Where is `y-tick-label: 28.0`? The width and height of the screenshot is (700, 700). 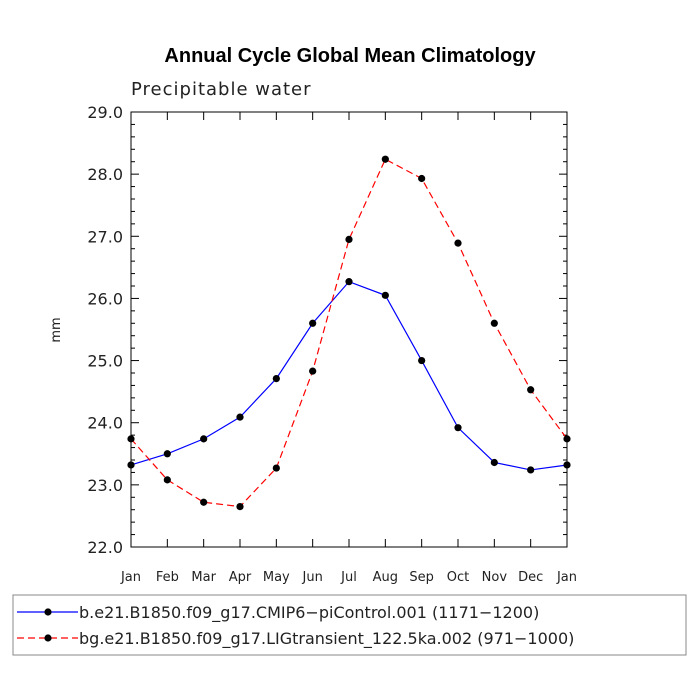
y-tick-label: 28.0 is located at coordinates (105, 174).